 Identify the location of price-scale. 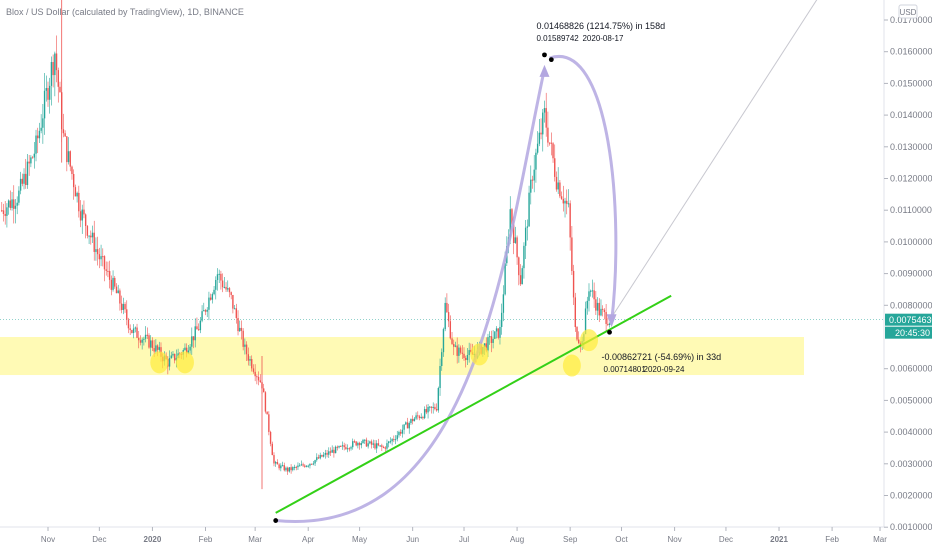
(908, 263).